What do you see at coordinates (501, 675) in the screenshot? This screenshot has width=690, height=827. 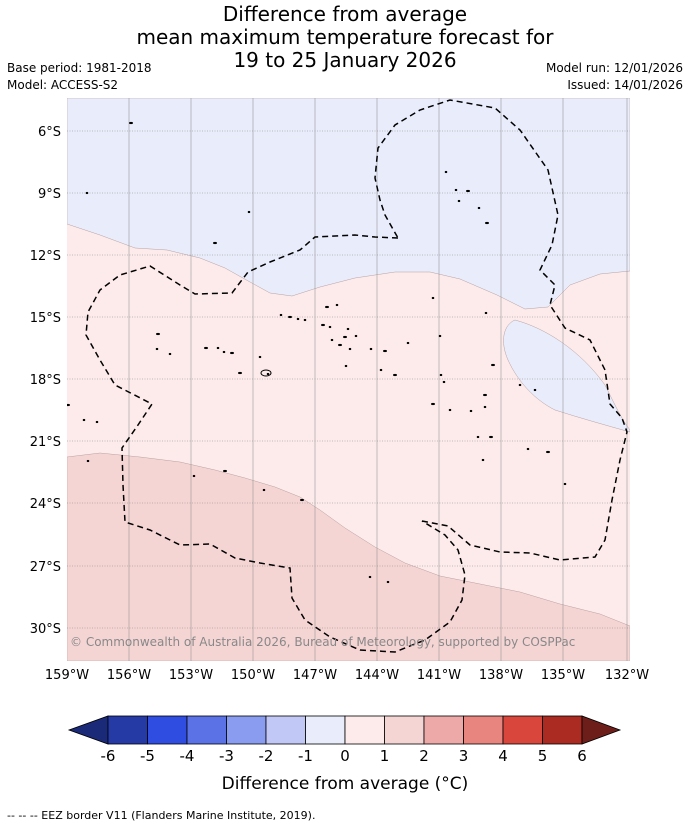 I see `longitude-tick-label: 138°W` at bounding box center [501, 675].